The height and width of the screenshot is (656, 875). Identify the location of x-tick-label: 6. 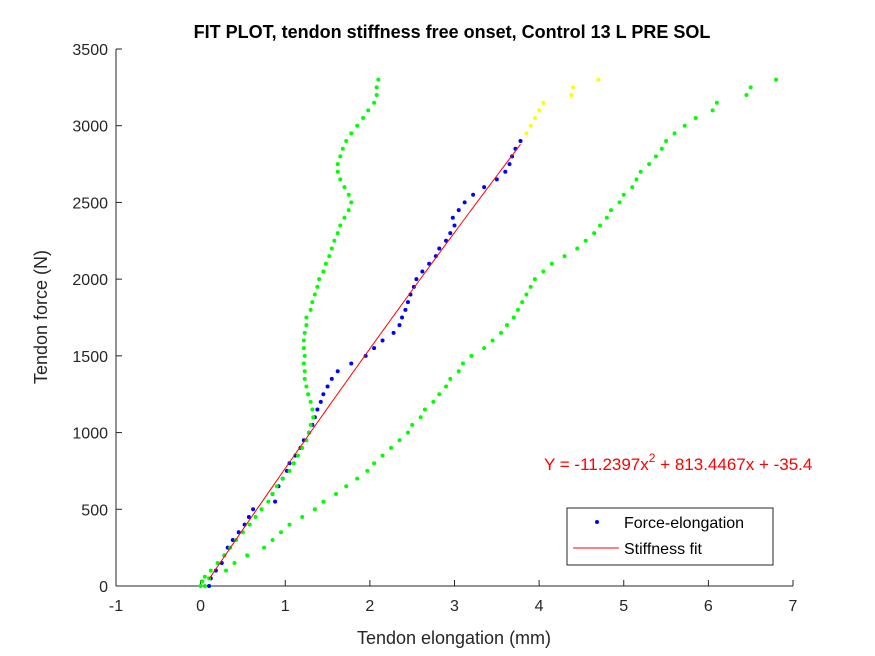
(708, 606).